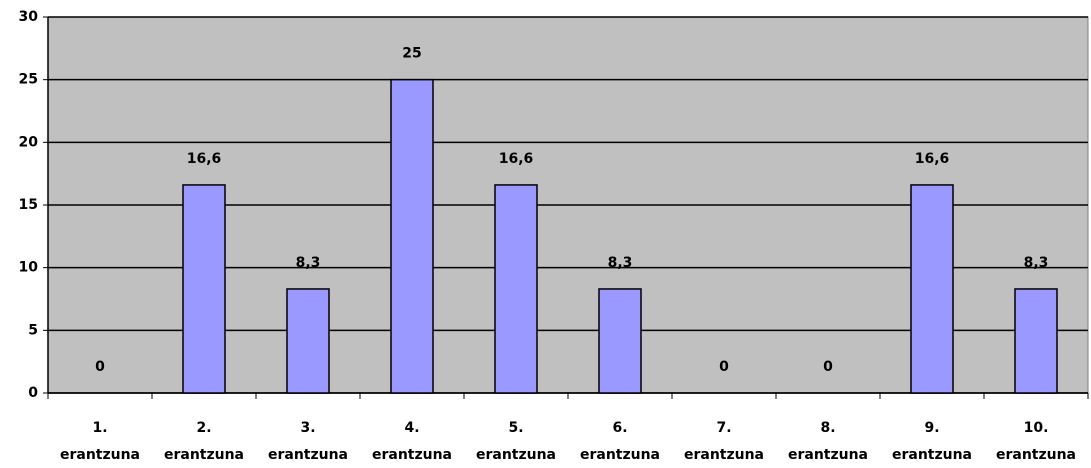 This screenshot has width=1091, height=468. I want to click on x-tick-label: 3., so click(307, 428).